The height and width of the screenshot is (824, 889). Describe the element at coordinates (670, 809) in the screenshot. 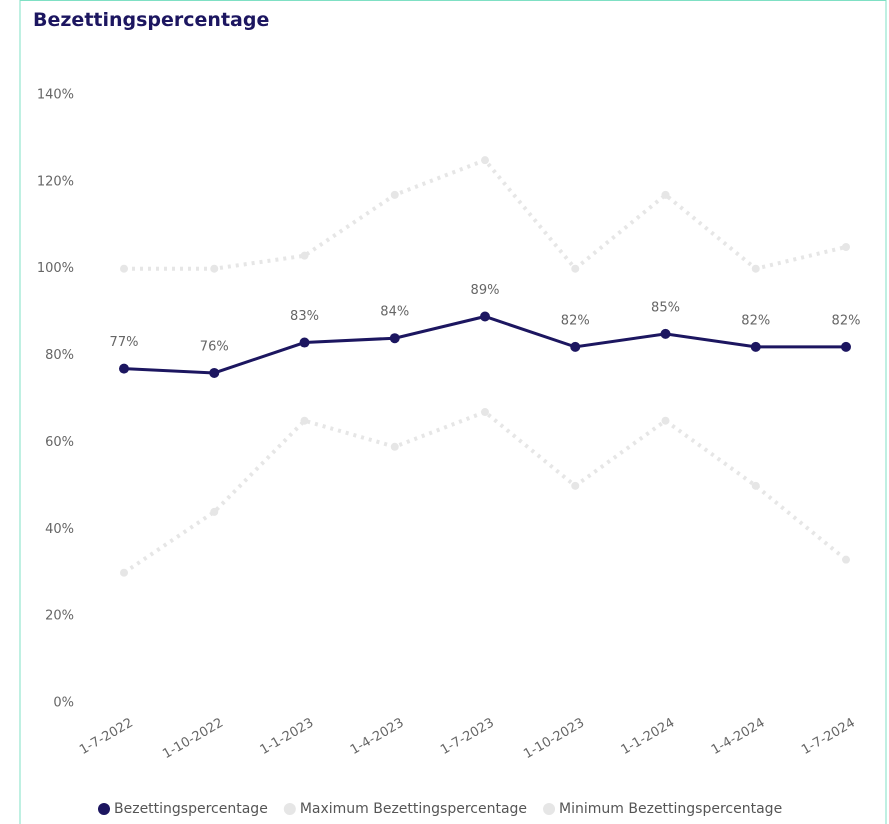

I see `legend-text: Minimum Bezettingspercentage` at that location.